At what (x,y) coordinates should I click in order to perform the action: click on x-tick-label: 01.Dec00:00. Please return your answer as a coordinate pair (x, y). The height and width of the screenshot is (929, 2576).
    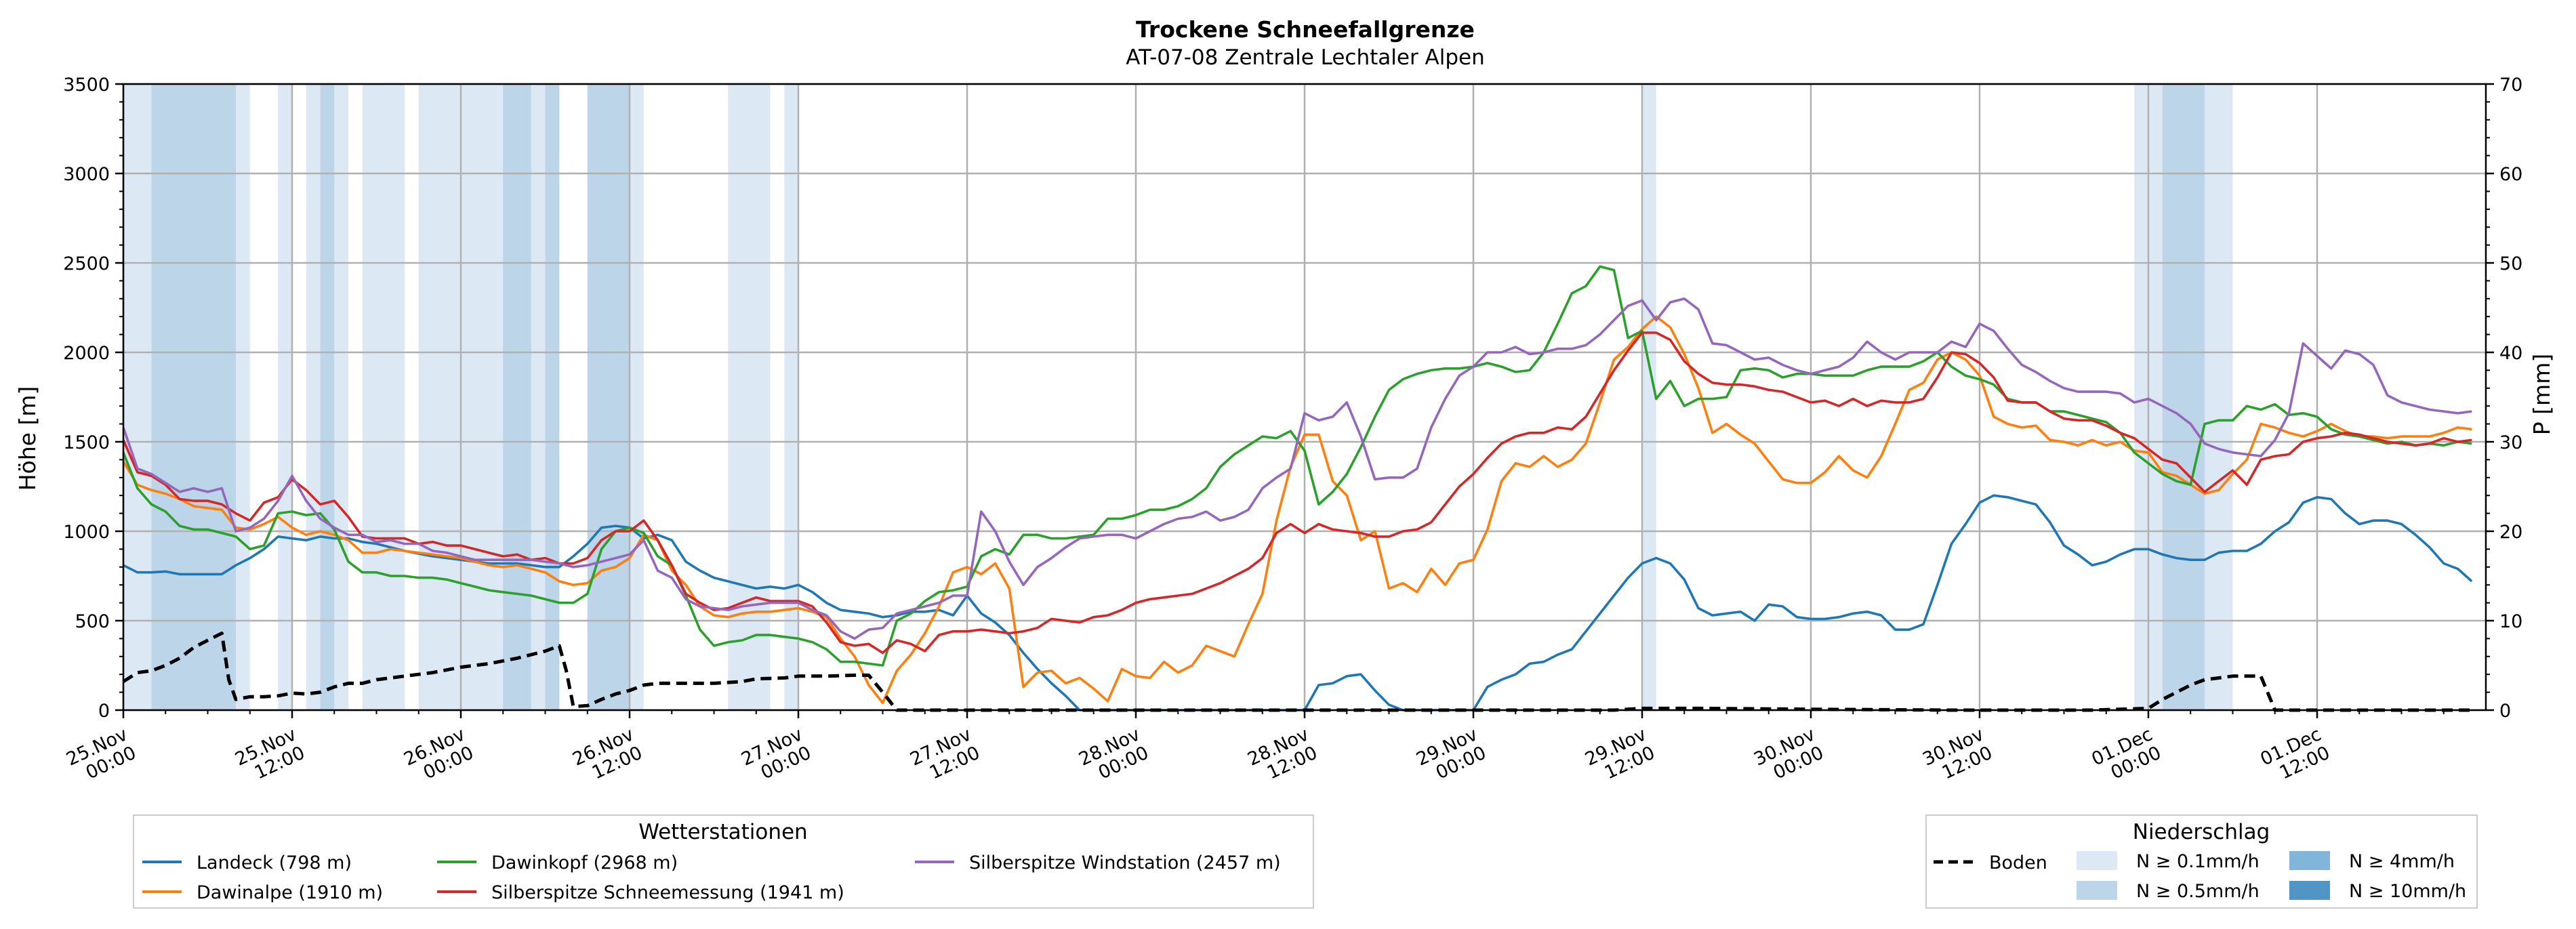
    Looking at the image, I should click on (2127, 756).